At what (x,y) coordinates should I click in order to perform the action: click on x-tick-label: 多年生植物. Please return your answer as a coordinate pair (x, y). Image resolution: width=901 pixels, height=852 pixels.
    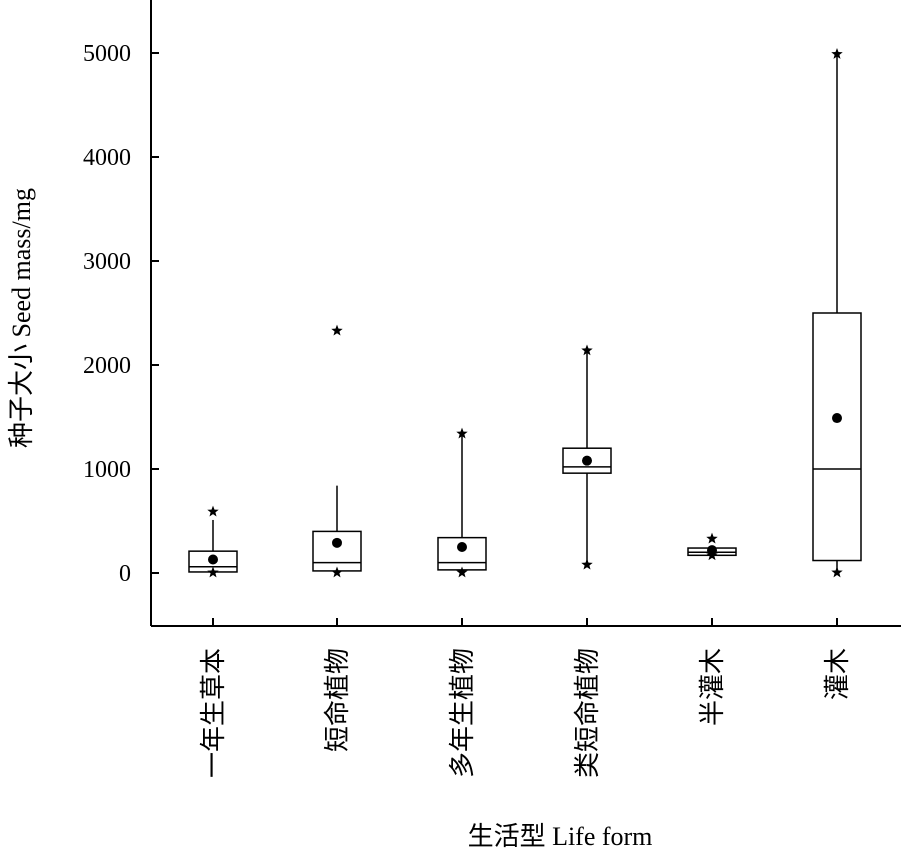
    Looking at the image, I should click on (463, 713).